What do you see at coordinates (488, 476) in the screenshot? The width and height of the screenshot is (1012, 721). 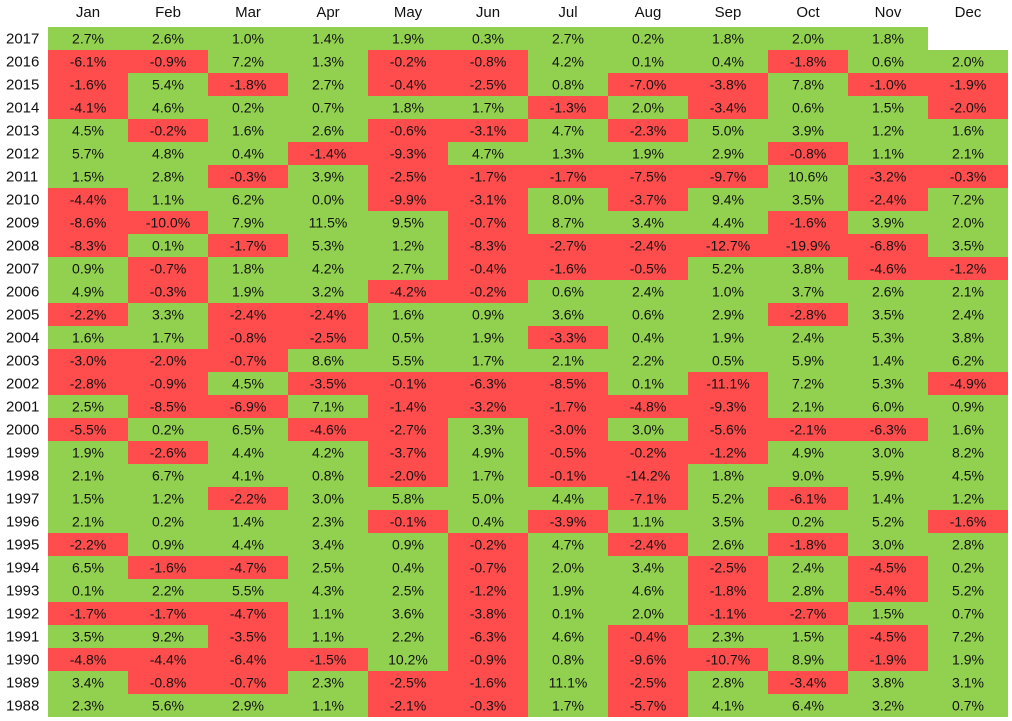 I see `cell-value-1998-jun: 1.7%` at bounding box center [488, 476].